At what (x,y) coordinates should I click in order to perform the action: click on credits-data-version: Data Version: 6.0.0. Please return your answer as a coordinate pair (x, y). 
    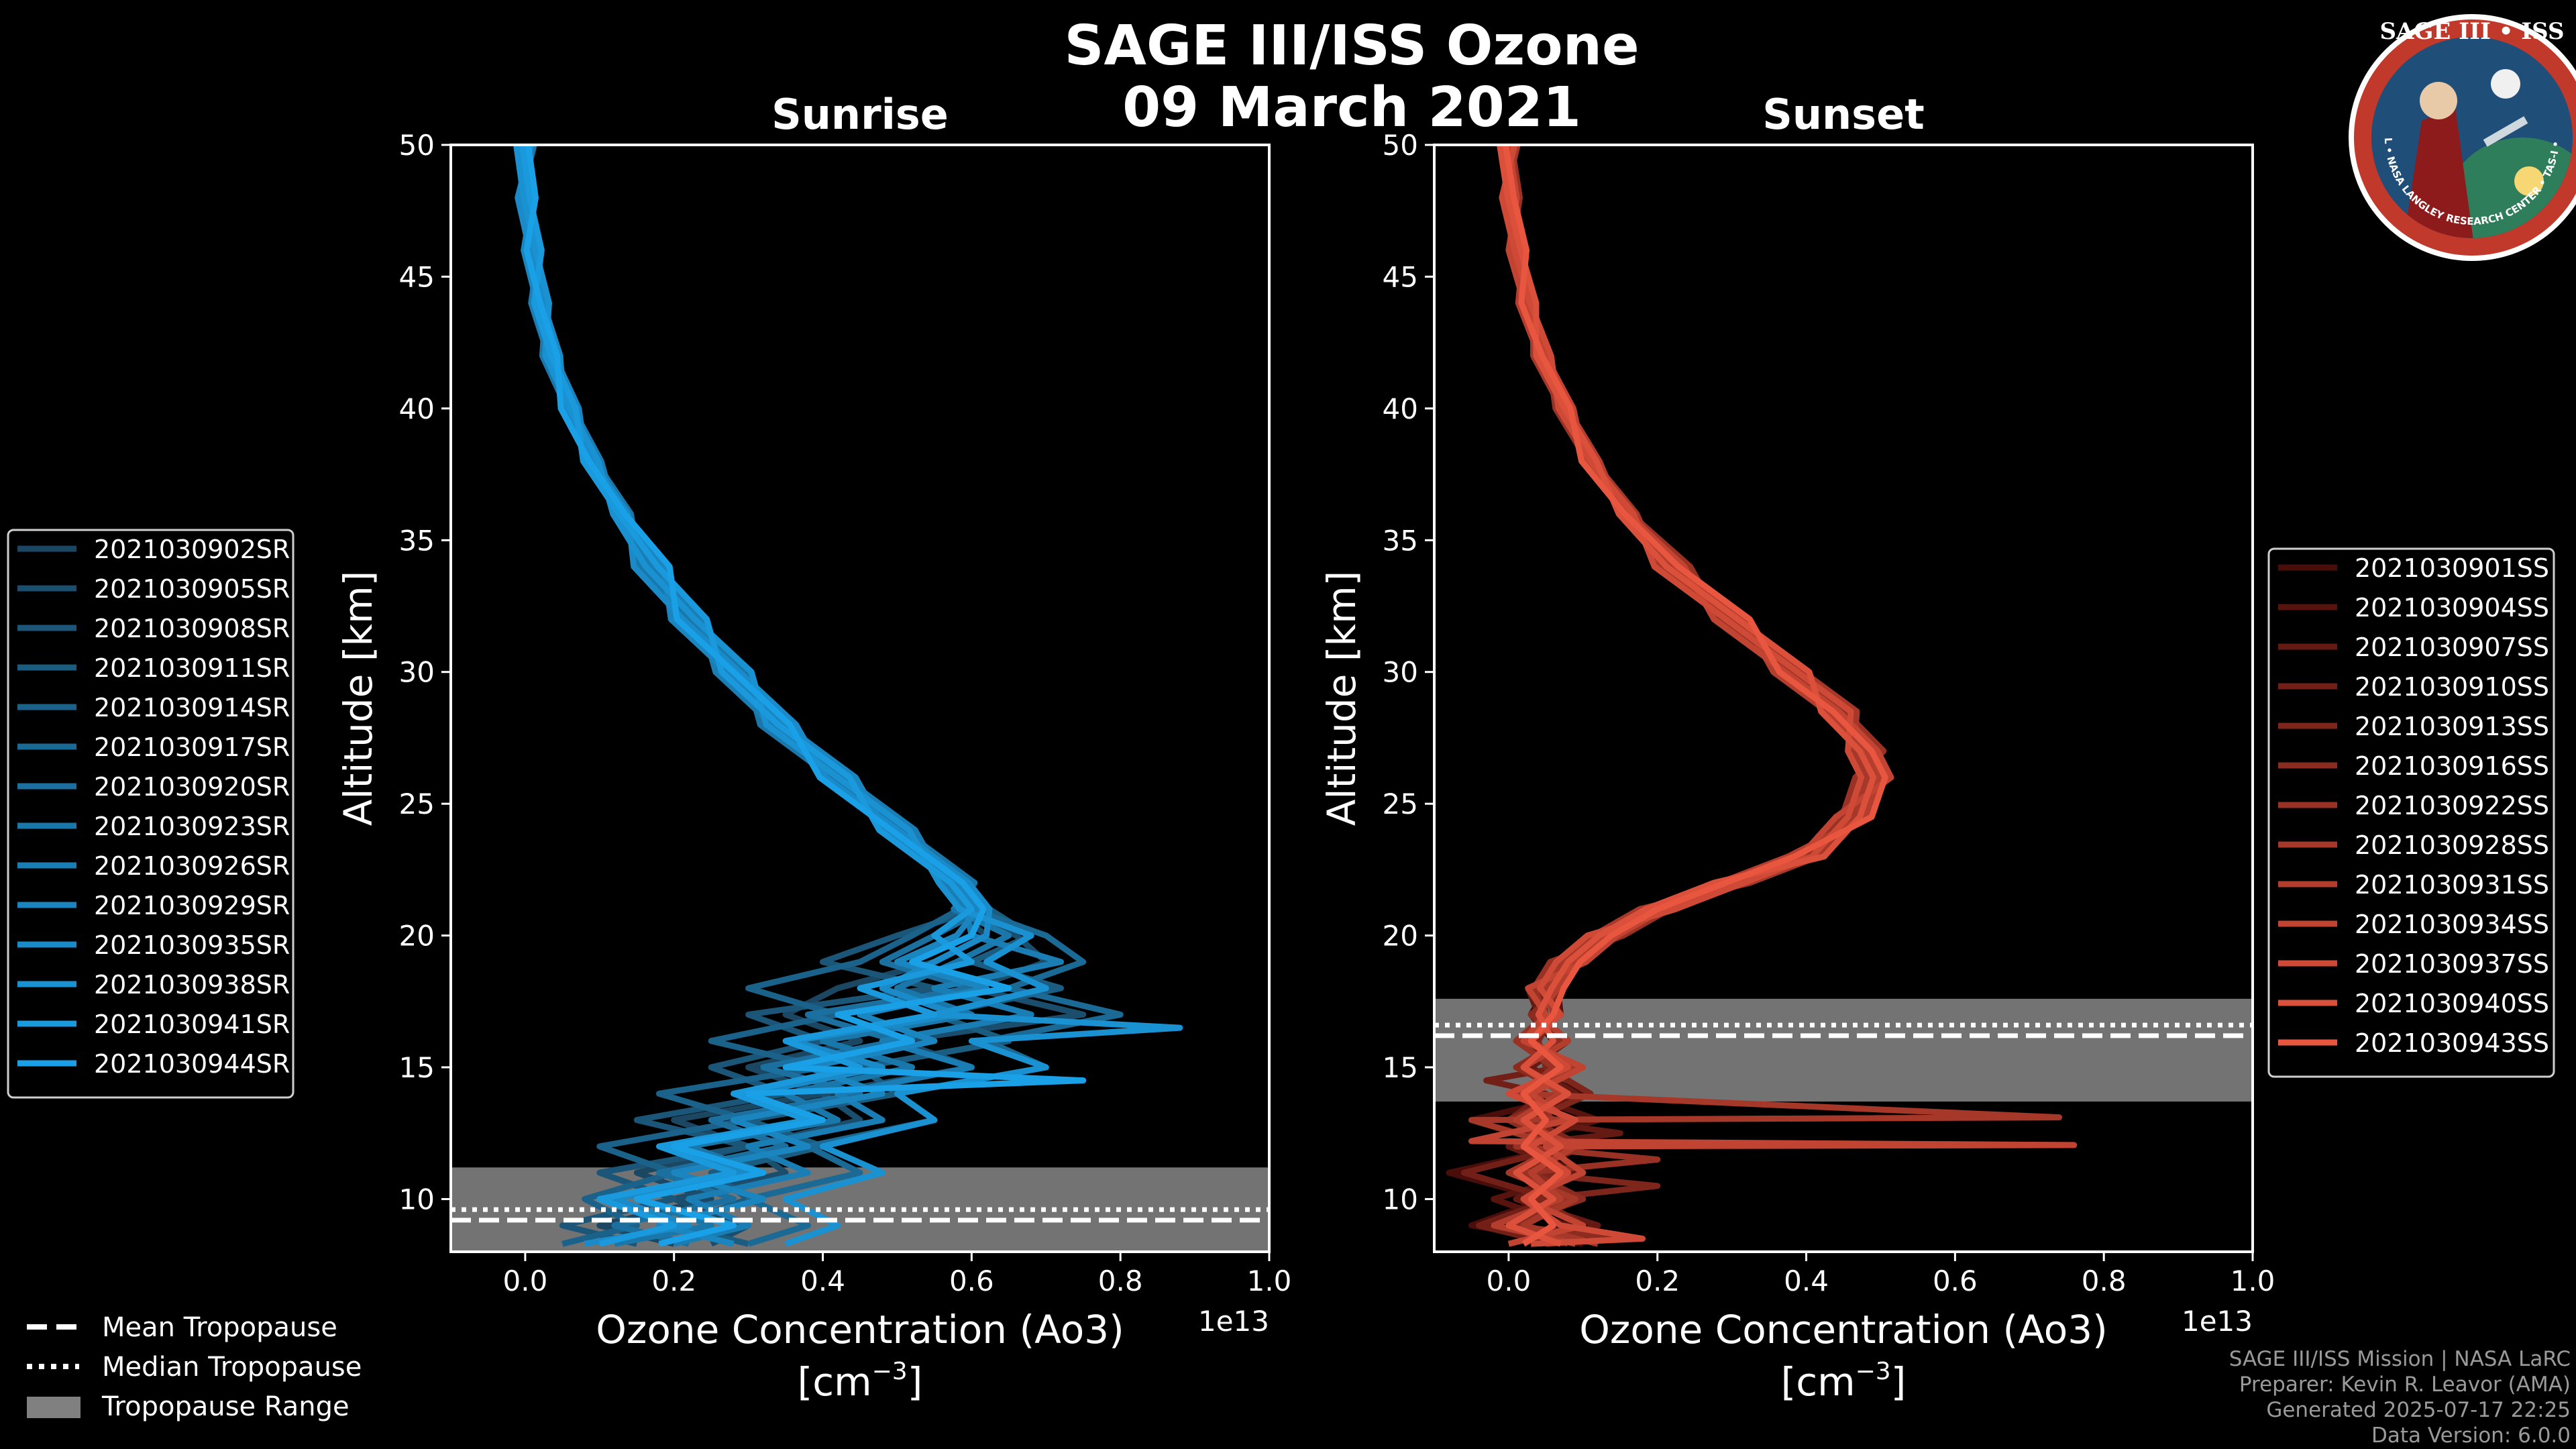
    Looking at the image, I should click on (2471, 1436).